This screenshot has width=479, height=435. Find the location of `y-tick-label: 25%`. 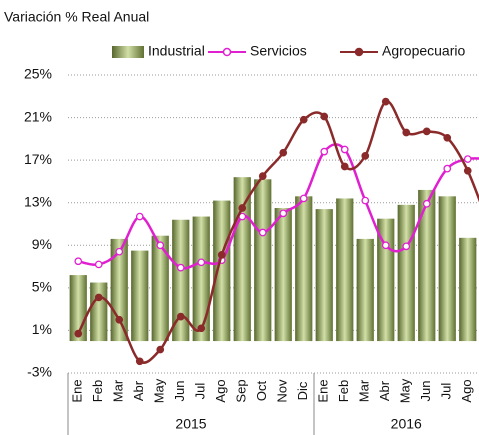

y-tick-label: 25% is located at coordinates (38, 74).